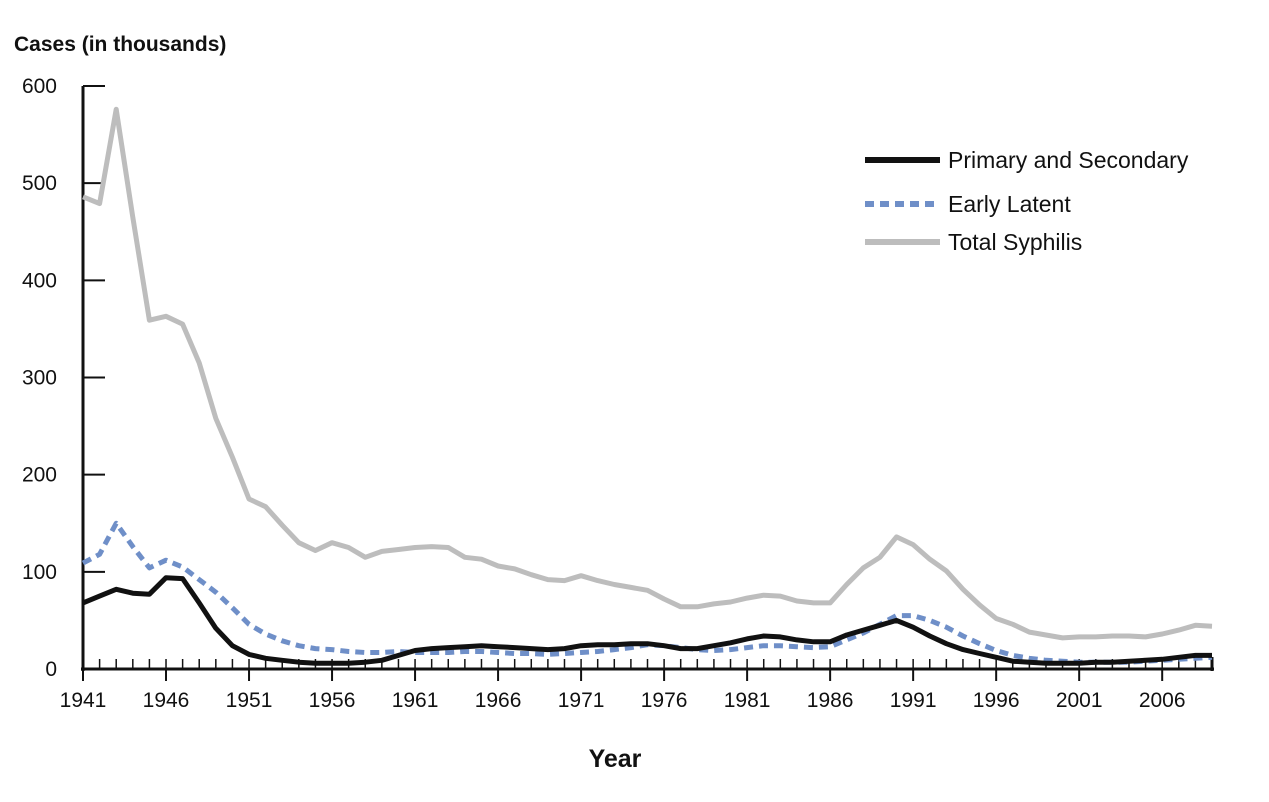  I want to click on y-tick-label: 0, so click(51, 669).